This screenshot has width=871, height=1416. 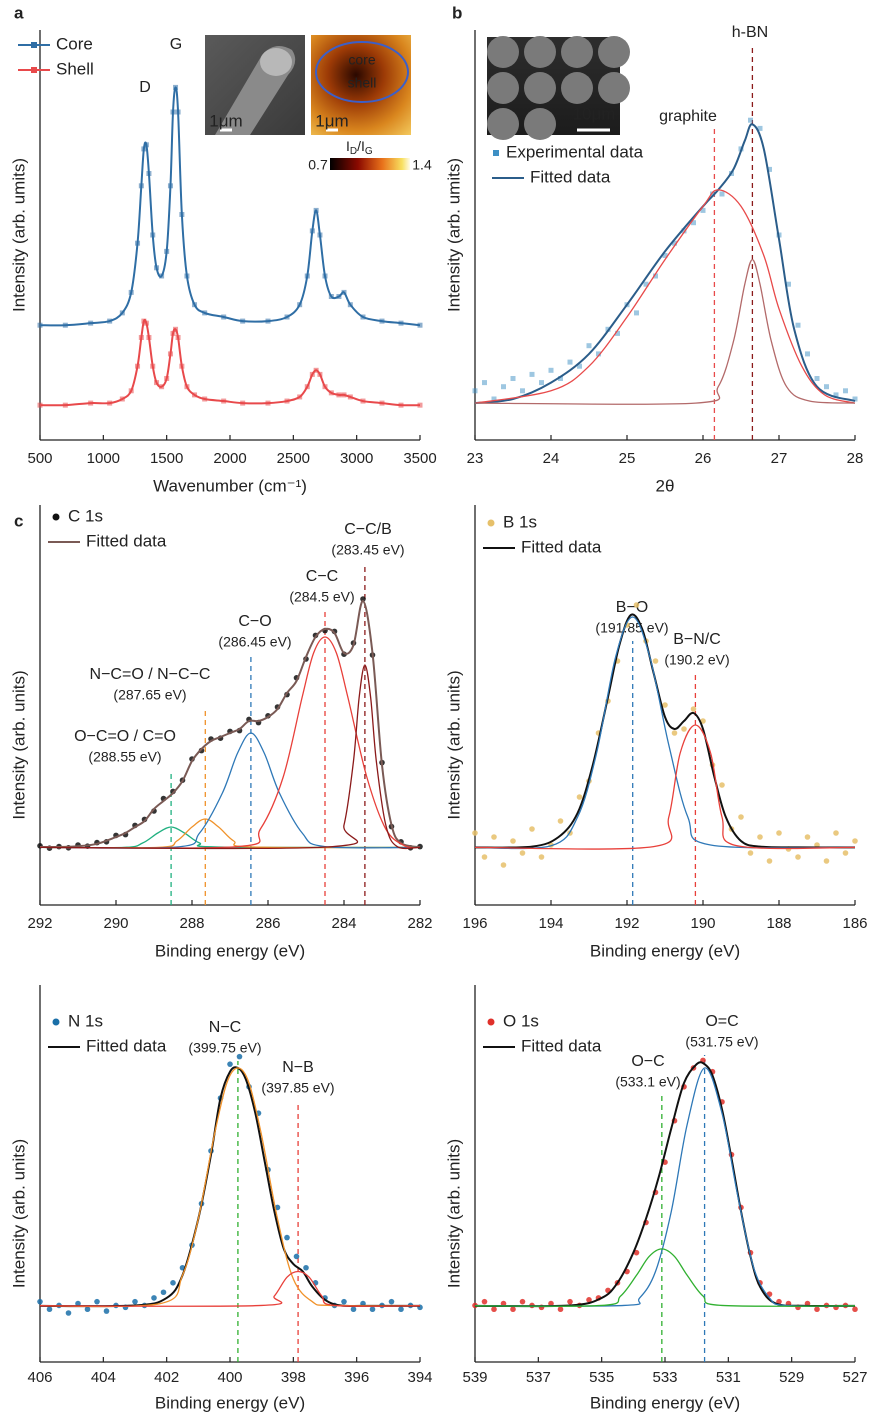 I want to click on x-tick-label: 406, so click(x=39, y=1377).